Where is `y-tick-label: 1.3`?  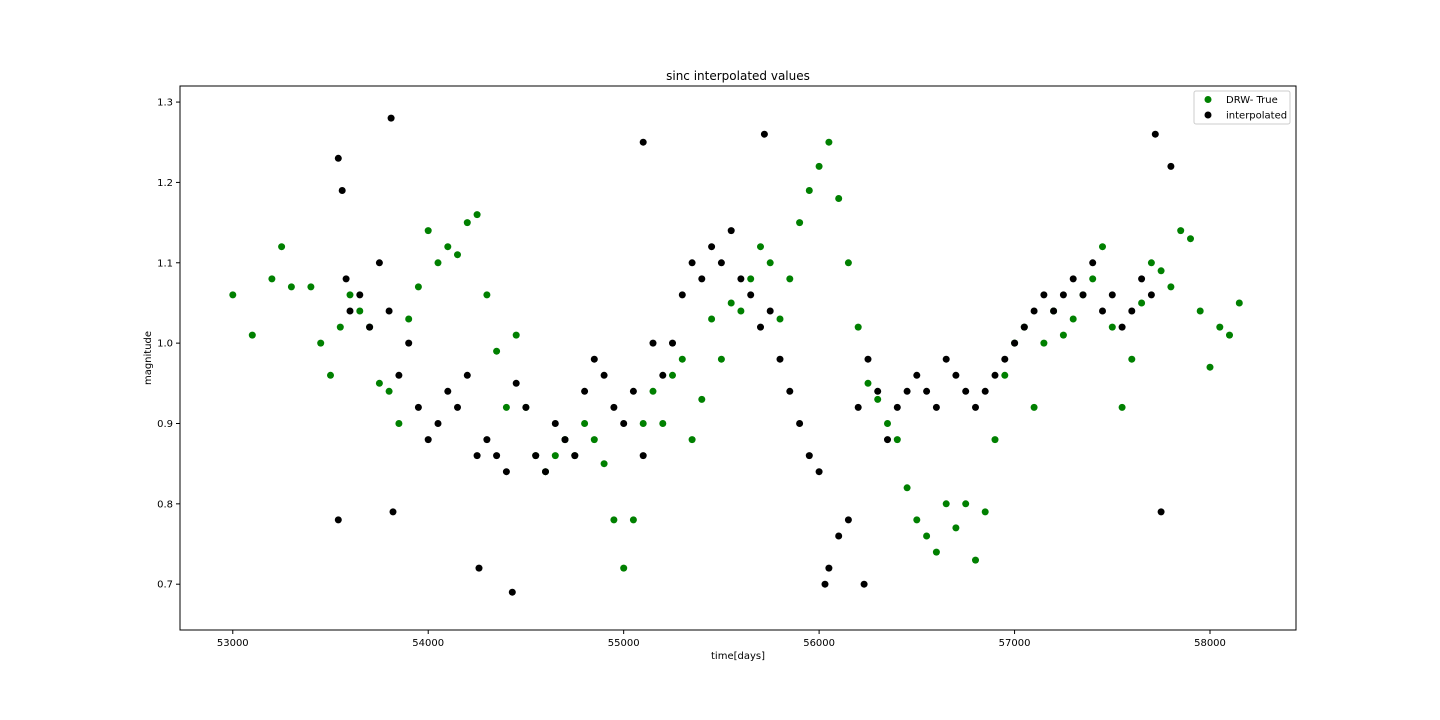 y-tick-label: 1.3 is located at coordinates (165, 103).